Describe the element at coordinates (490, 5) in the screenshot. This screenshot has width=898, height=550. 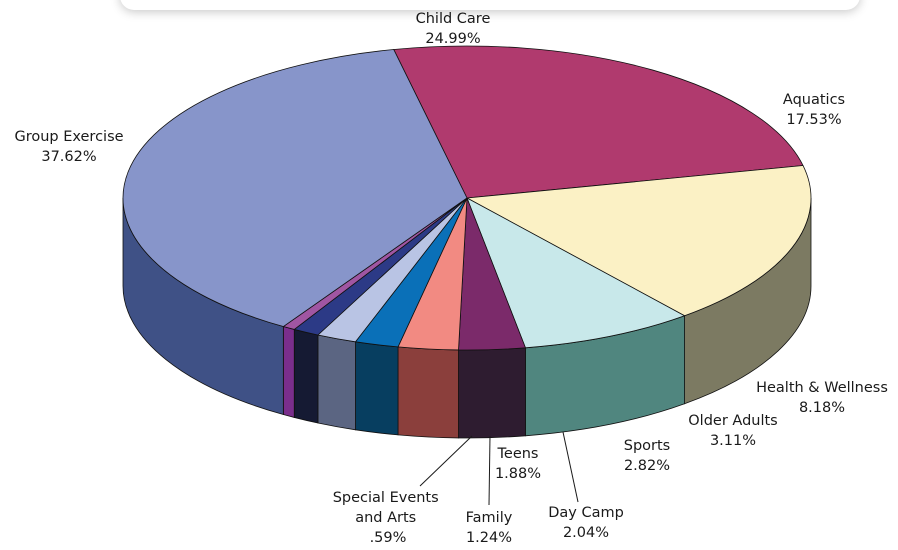
I see `top-panel-shadow` at that location.